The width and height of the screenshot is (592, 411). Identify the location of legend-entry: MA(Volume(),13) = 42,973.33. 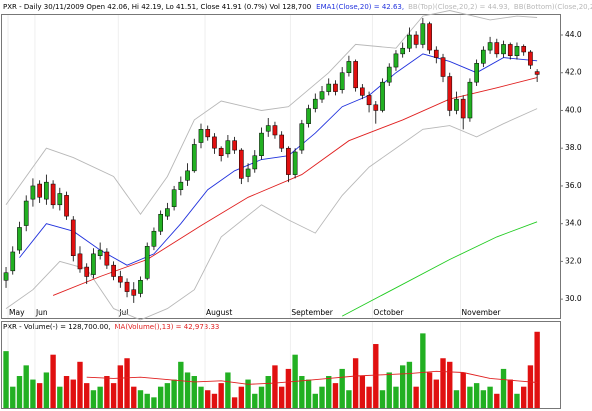
(167, 327).